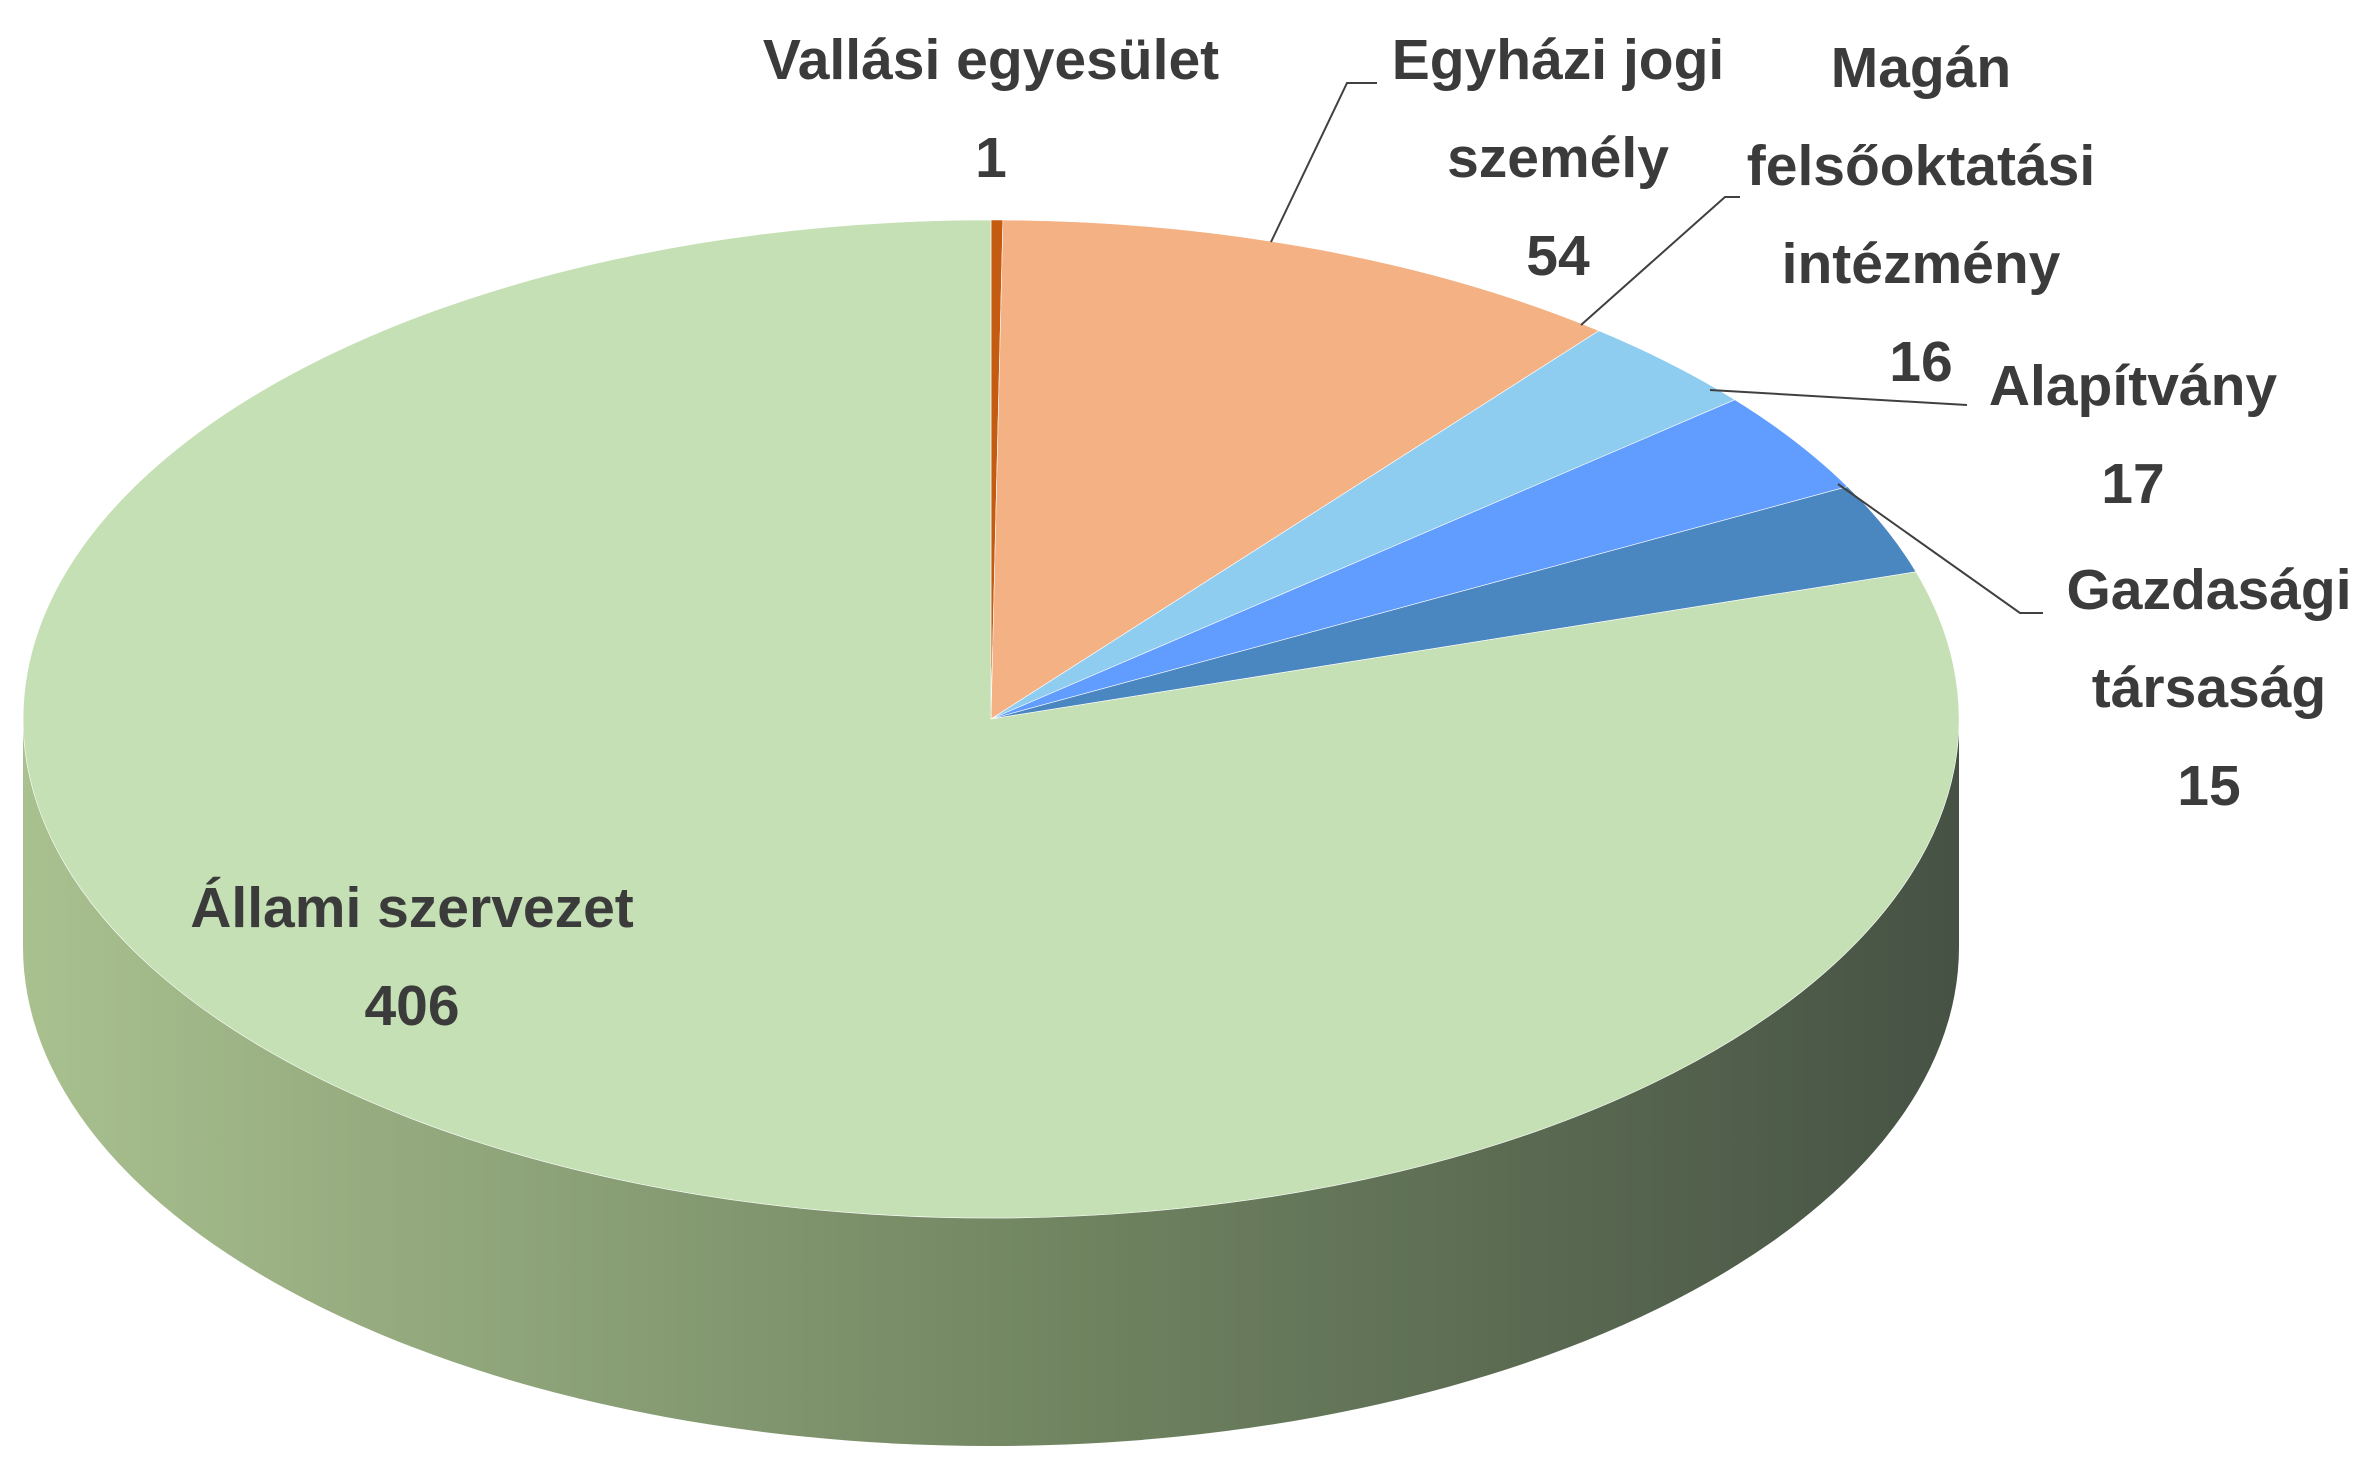  Describe the element at coordinates (1921, 166) in the screenshot. I see `category-name: Magán felsőoktatási intézmény` at that location.